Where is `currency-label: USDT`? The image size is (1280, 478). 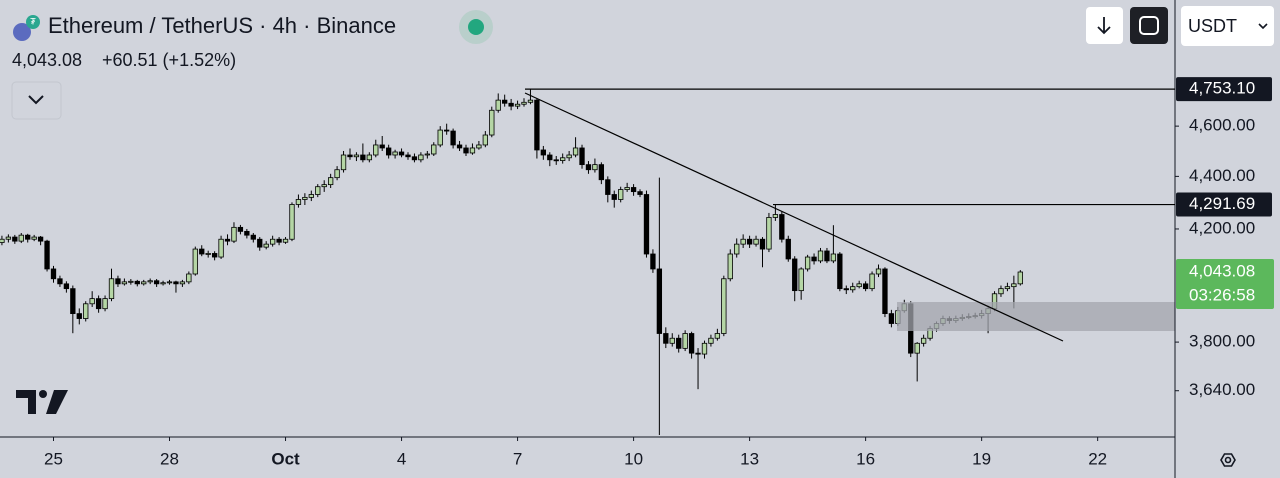 currency-label: USDT is located at coordinates (1212, 26).